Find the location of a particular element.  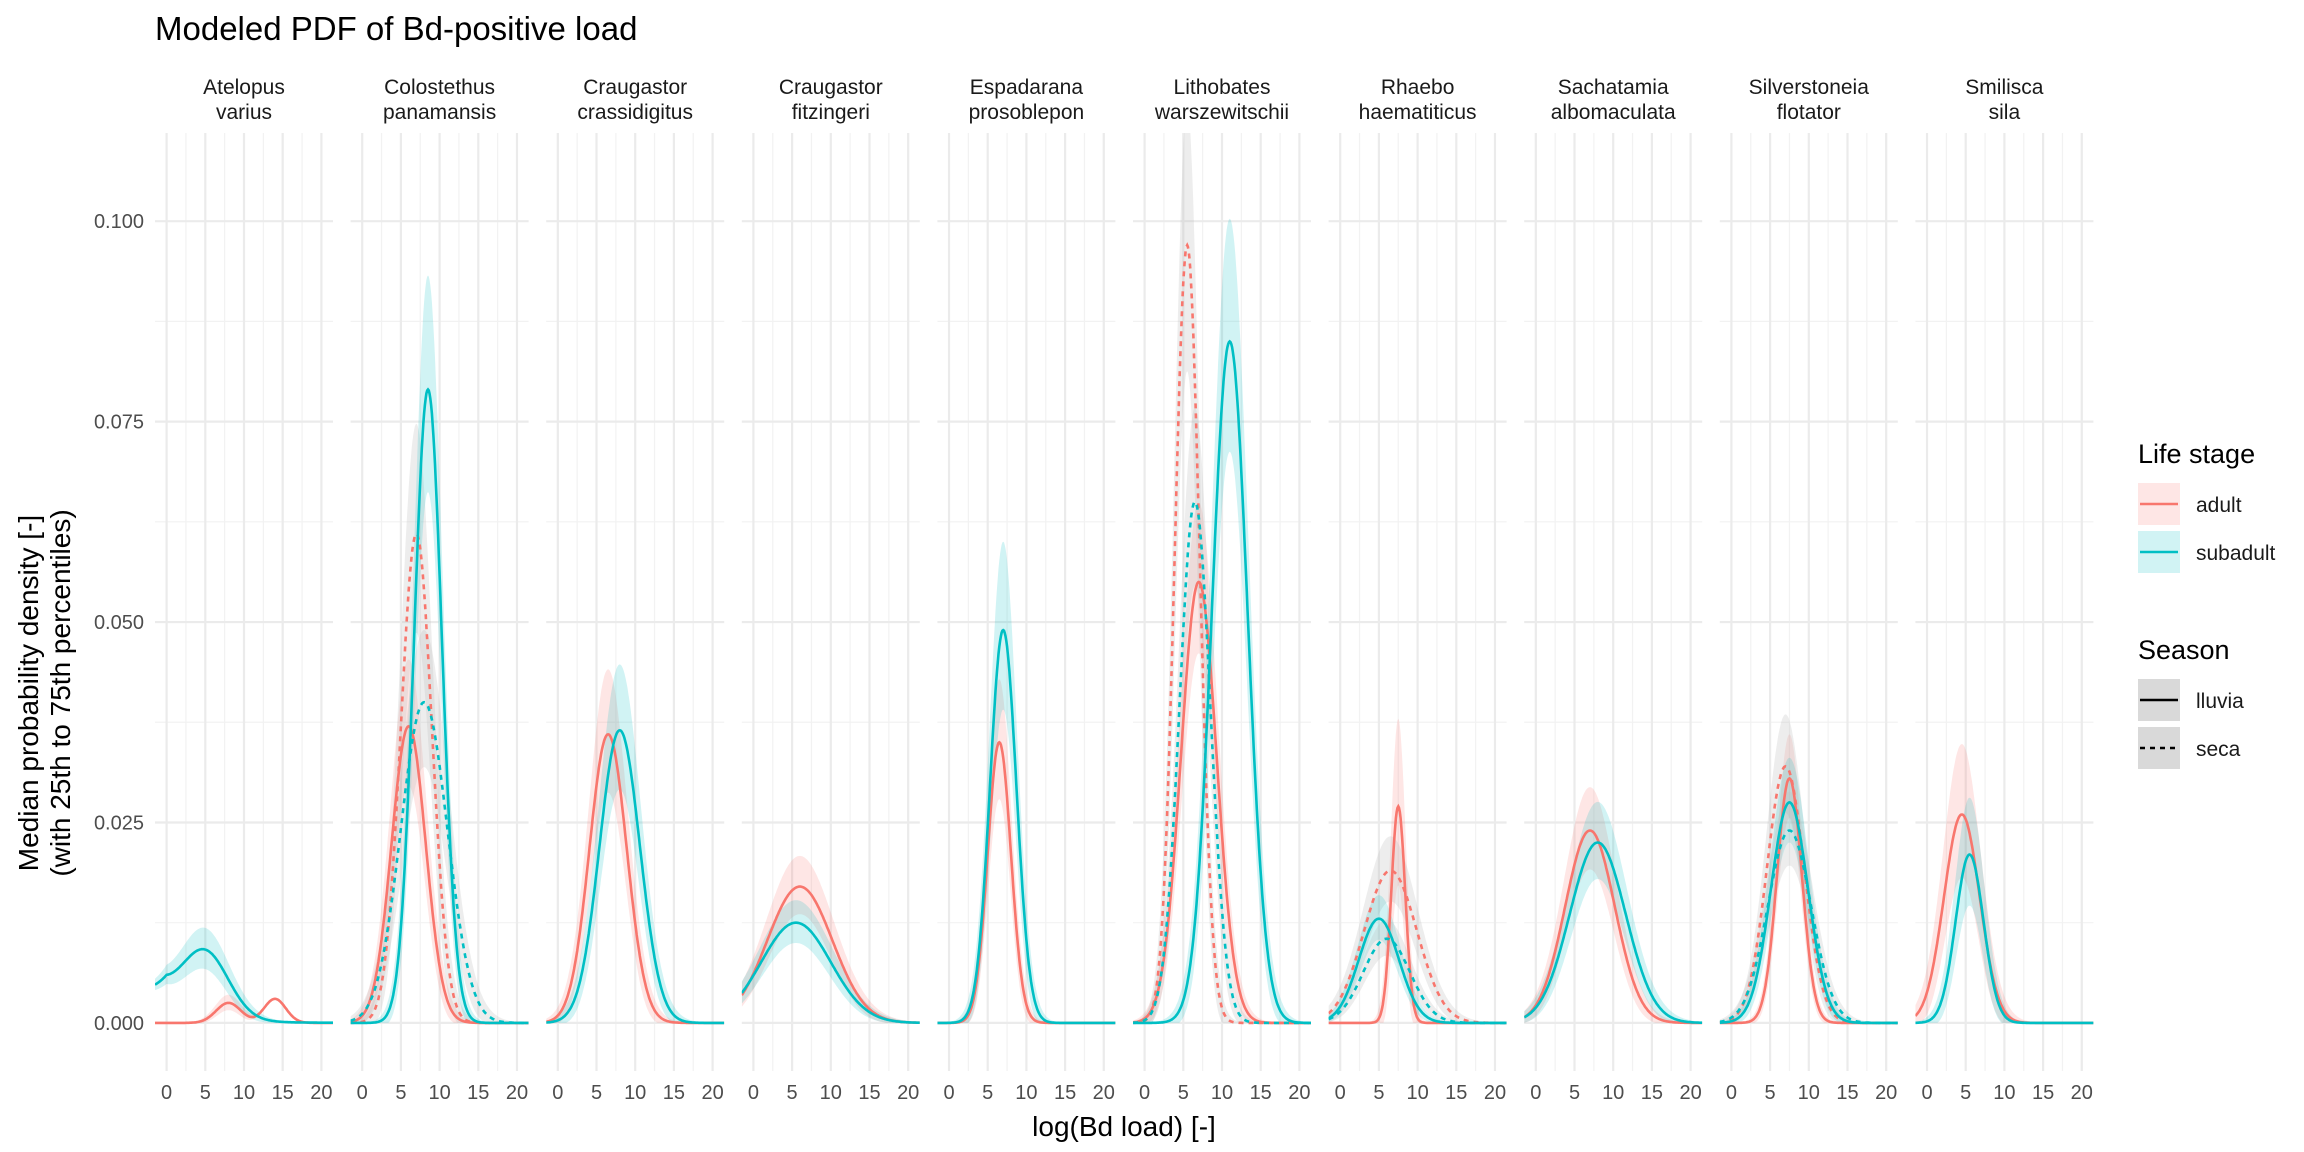

legend-key-adult is located at coordinates (2159, 504).